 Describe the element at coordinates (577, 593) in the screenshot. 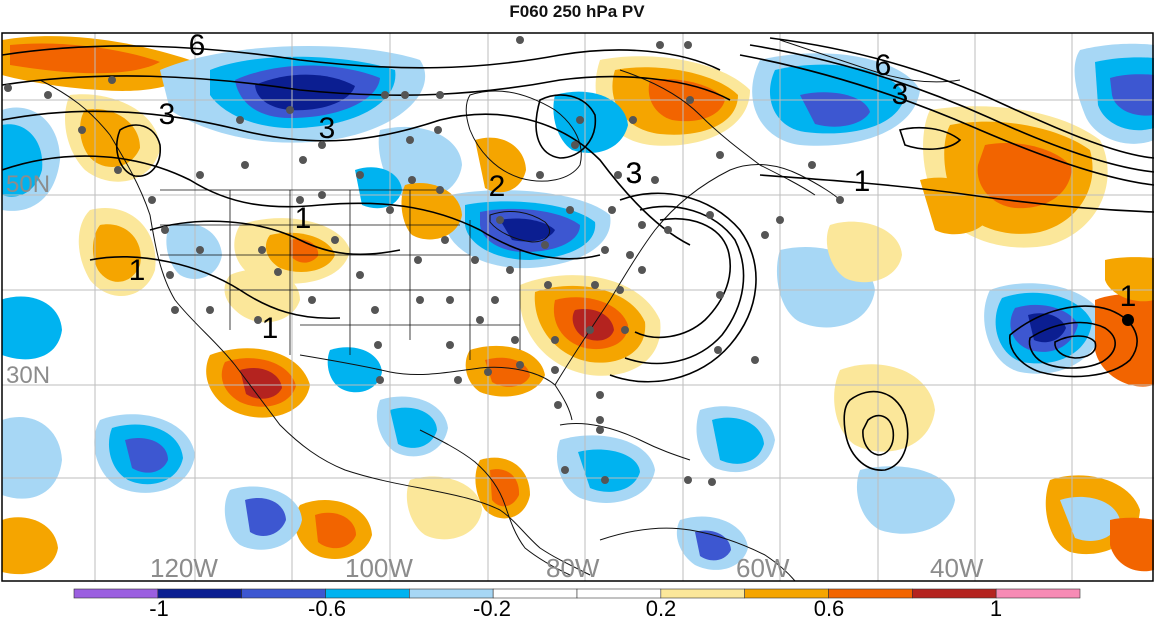

I see `colorbar` at that location.